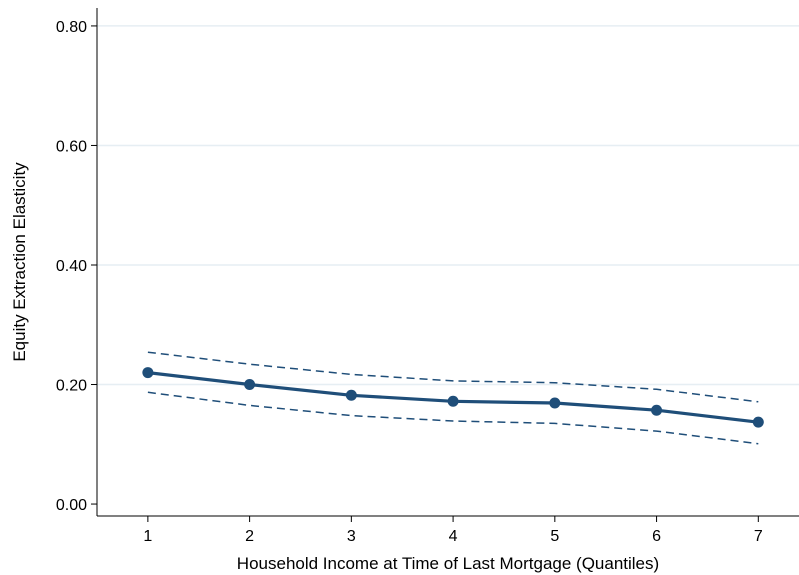 This screenshot has height=575, width=799. What do you see at coordinates (351, 536) in the screenshot?
I see `x-tick-label: 3` at bounding box center [351, 536].